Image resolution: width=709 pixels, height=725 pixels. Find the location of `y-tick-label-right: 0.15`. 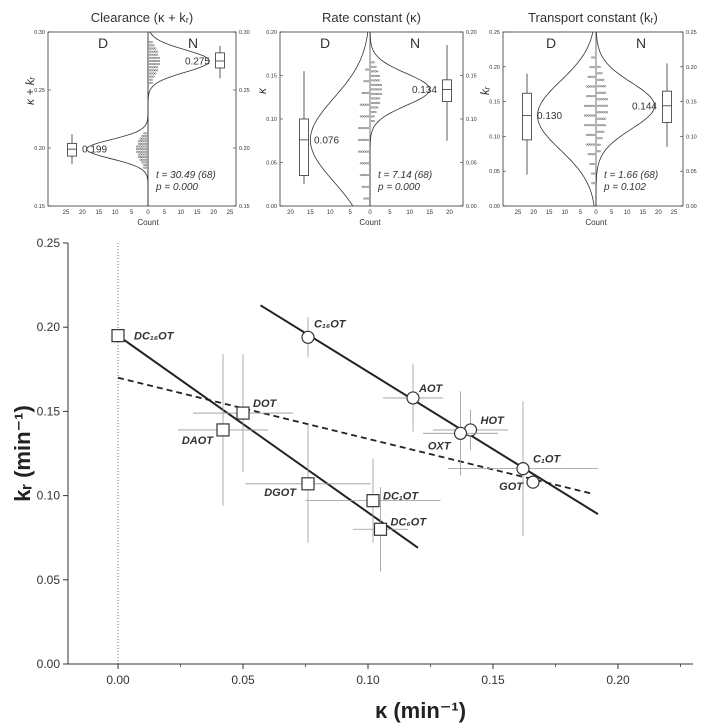

y-tick-label-right: 0.15 is located at coordinates (471, 77).